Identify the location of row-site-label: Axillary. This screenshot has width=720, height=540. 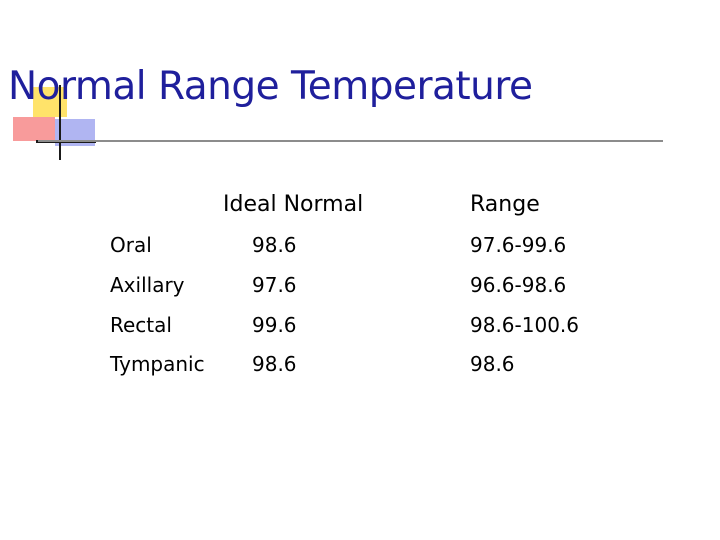
(147, 285).